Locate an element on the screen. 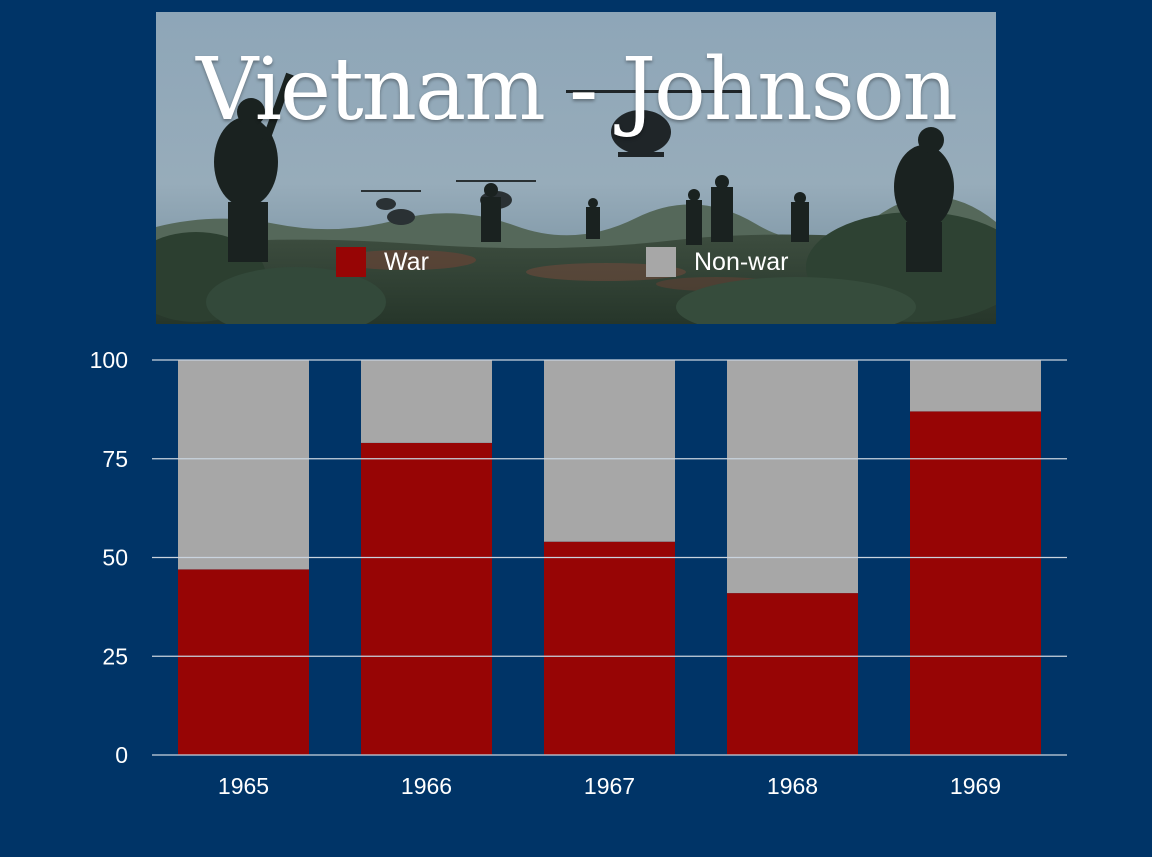 The width and height of the screenshot is (1152, 857). bar-nonwar-1968 is located at coordinates (792, 477).